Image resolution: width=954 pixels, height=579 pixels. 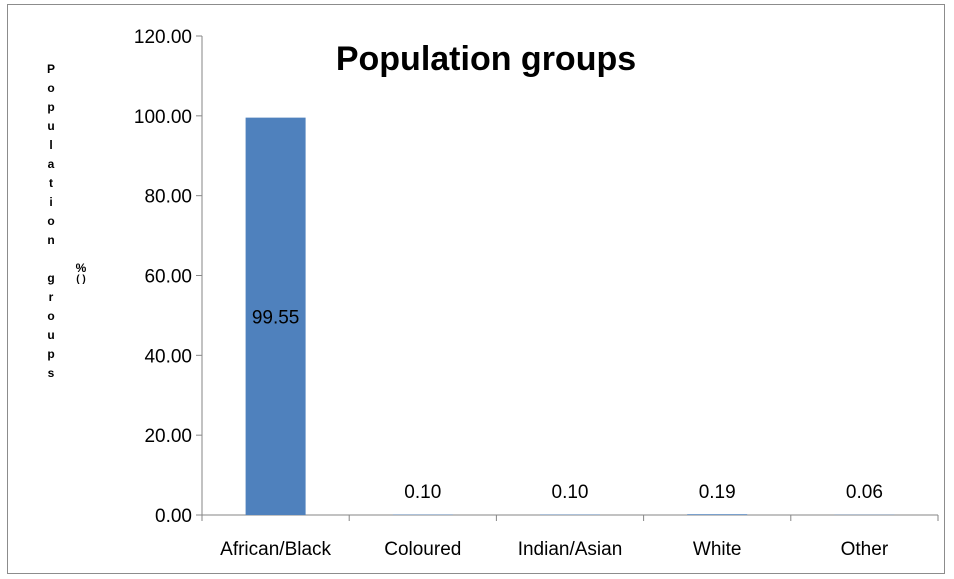 What do you see at coordinates (168, 436) in the screenshot?
I see `y-tick-label: 20.00` at bounding box center [168, 436].